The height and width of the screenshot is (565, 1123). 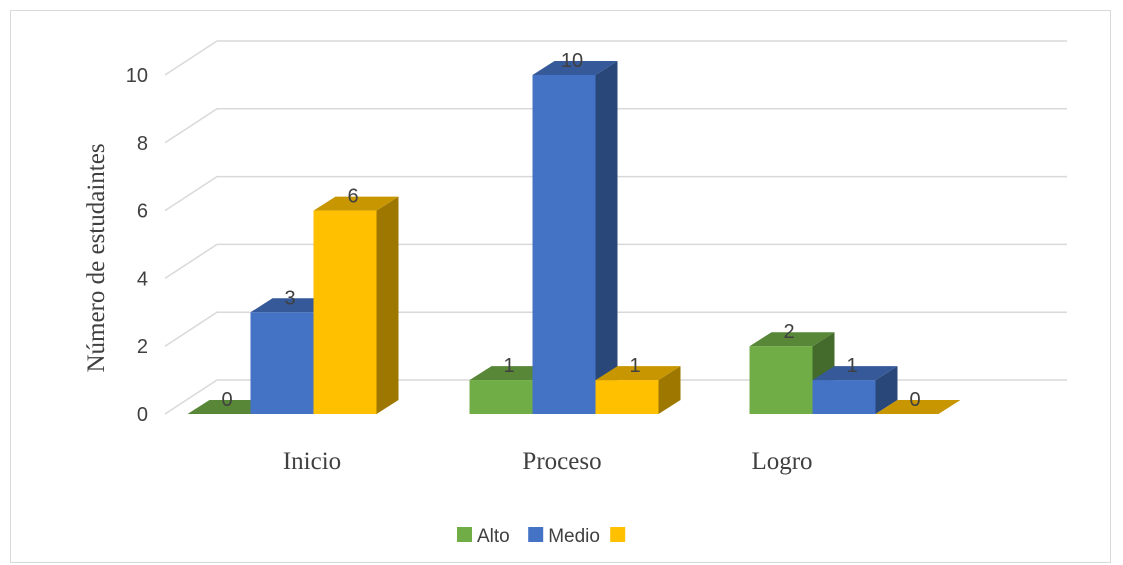 What do you see at coordinates (312, 461) in the screenshot?
I see `category-label: Inicio` at bounding box center [312, 461].